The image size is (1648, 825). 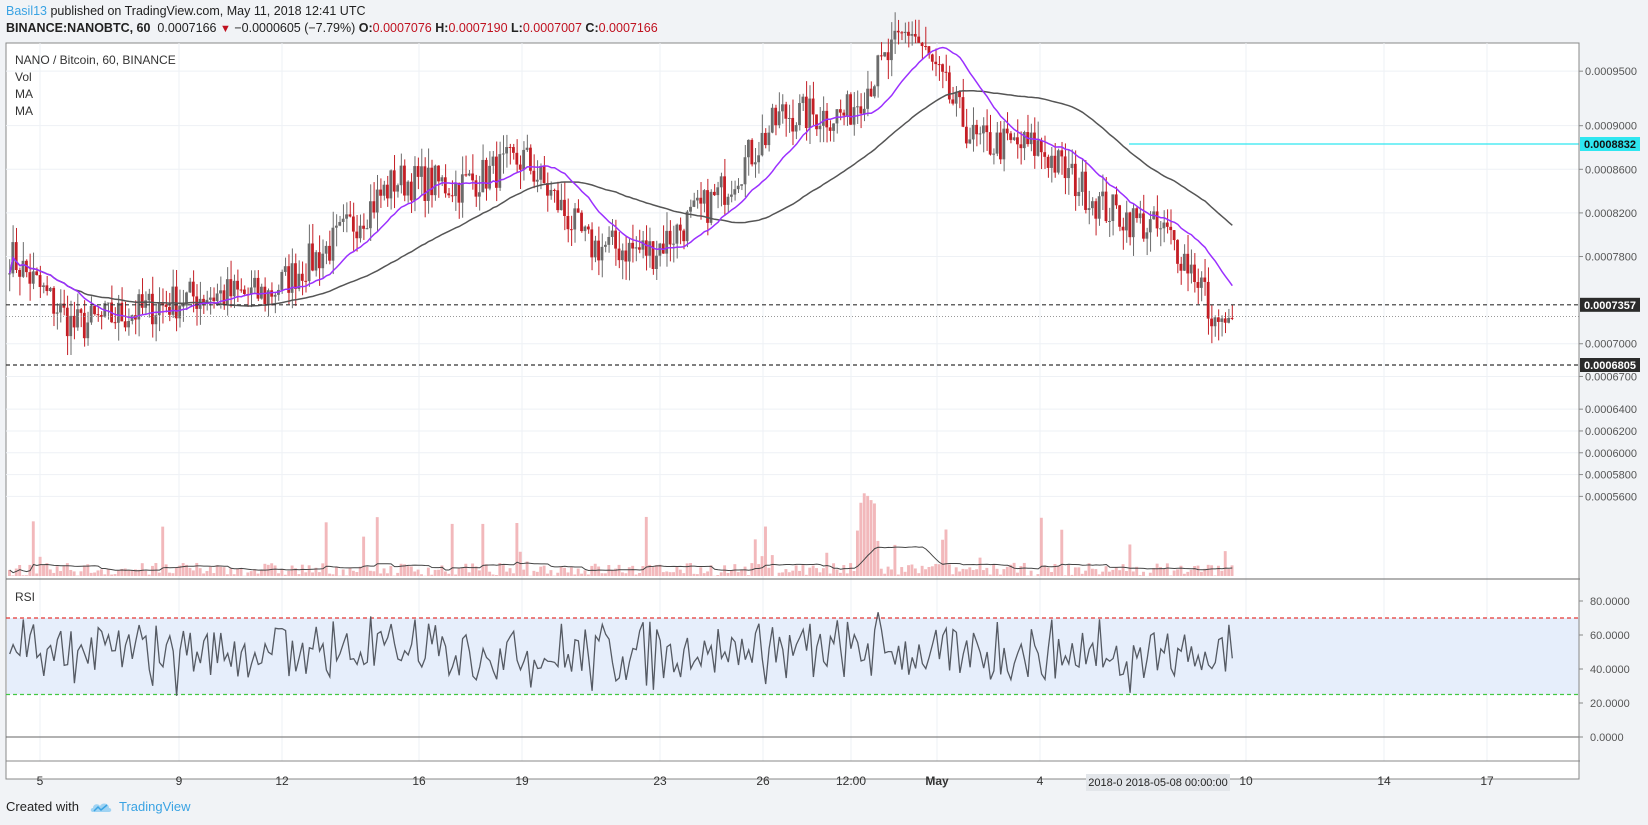 What do you see at coordinates (95, 60) in the screenshot?
I see `chart-title: NANO / Bitcoin, 60, BINANCE` at bounding box center [95, 60].